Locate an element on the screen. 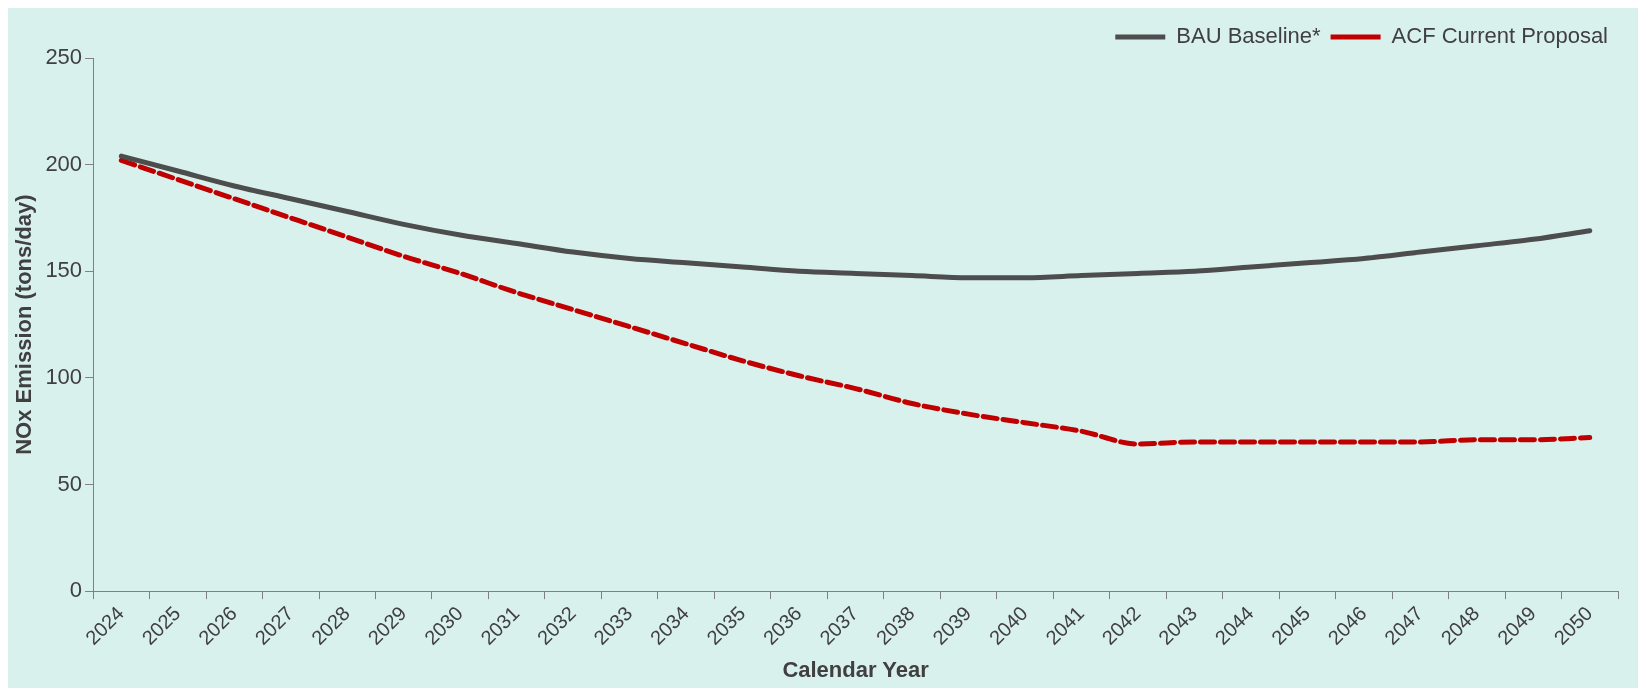 This screenshot has width=1651, height=696. legend-label: ACF Current Proposal is located at coordinates (1500, 36).